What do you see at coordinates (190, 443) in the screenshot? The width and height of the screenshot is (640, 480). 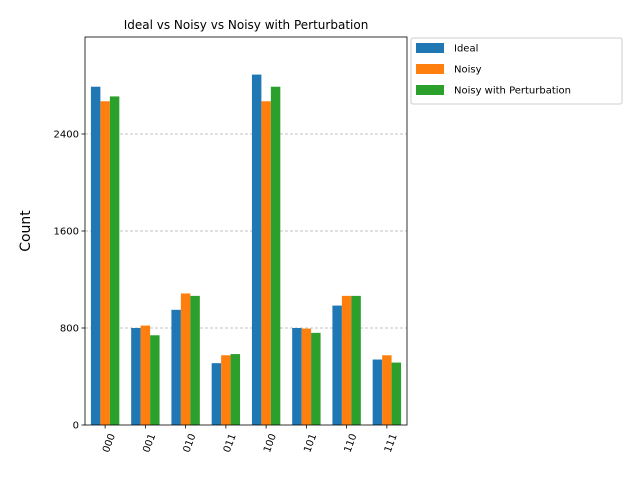 I see `x-tick-label: 010` at bounding box center [190, 443].